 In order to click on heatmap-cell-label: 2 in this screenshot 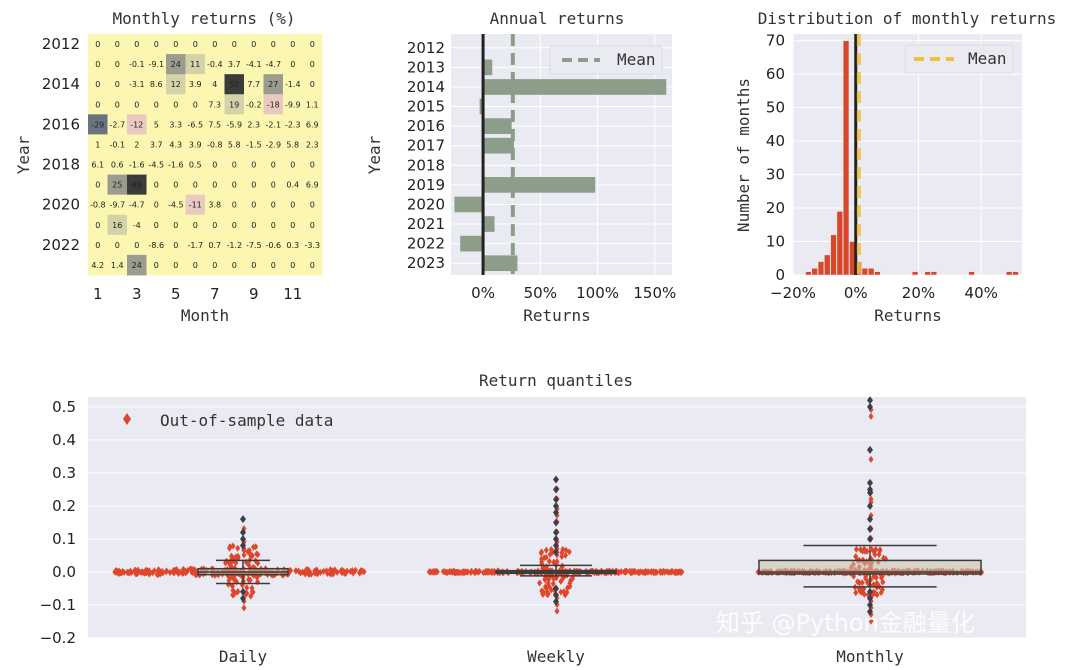, I will do `click(136, 144)`.